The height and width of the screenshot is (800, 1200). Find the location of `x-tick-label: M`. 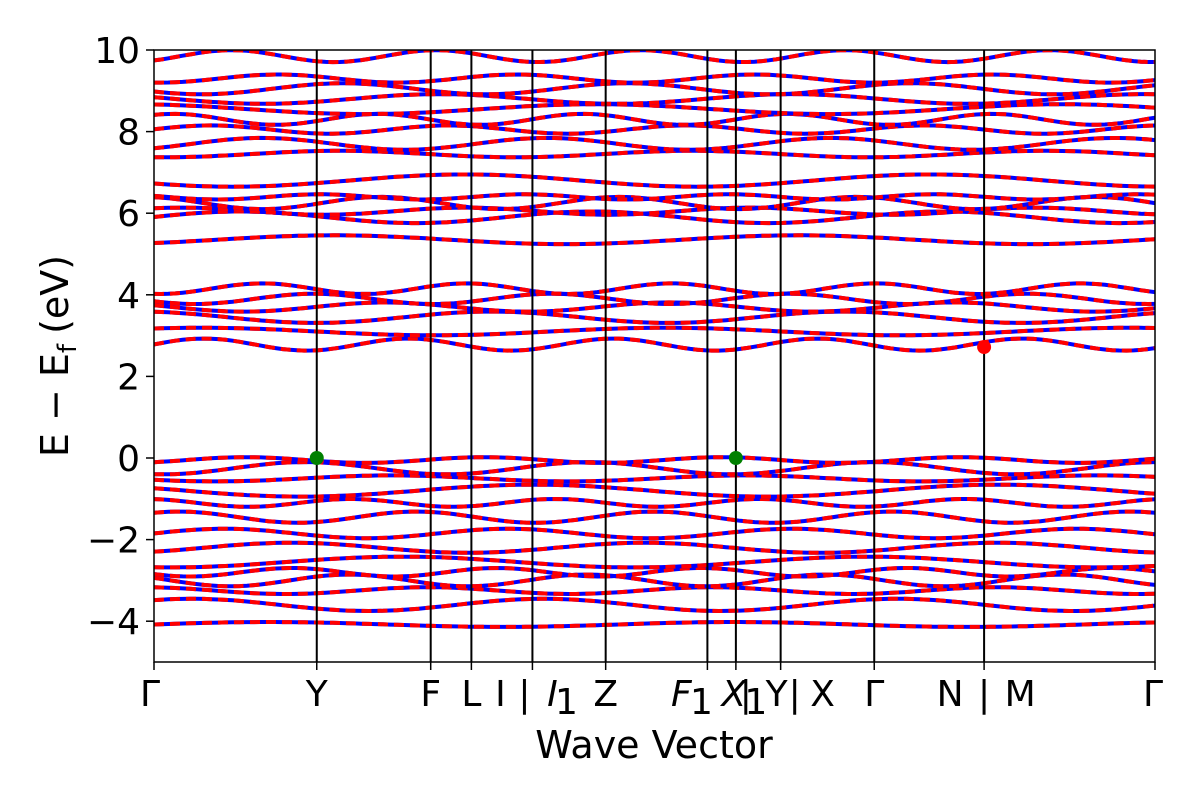

x-tick-label: M is located at coordinates (1020, 694).